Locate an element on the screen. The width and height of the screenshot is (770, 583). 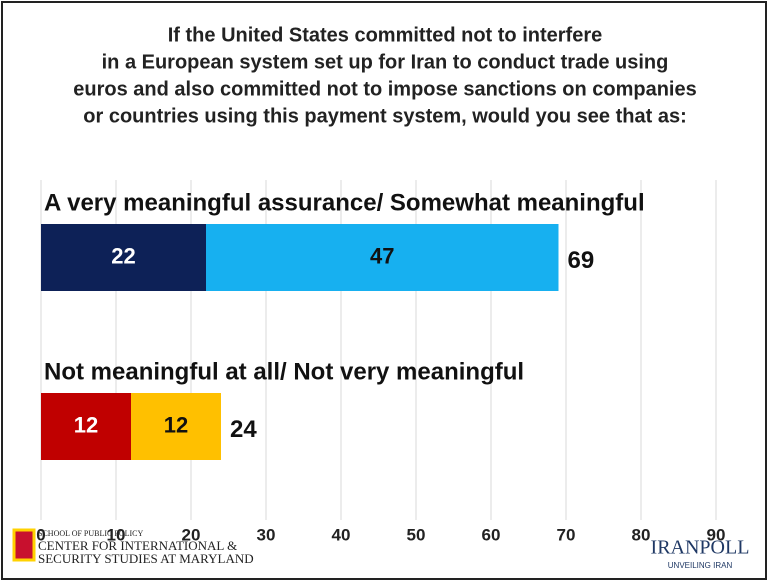
x-tick-label: 80 is located at coordinates (641, 534).